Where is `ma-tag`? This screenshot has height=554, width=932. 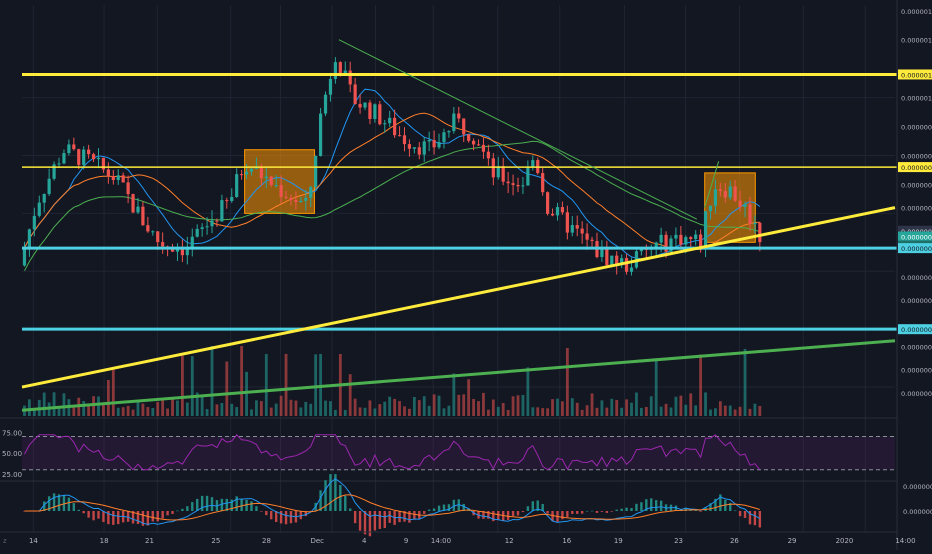
ma-tag is located at coordinates (915, 230).